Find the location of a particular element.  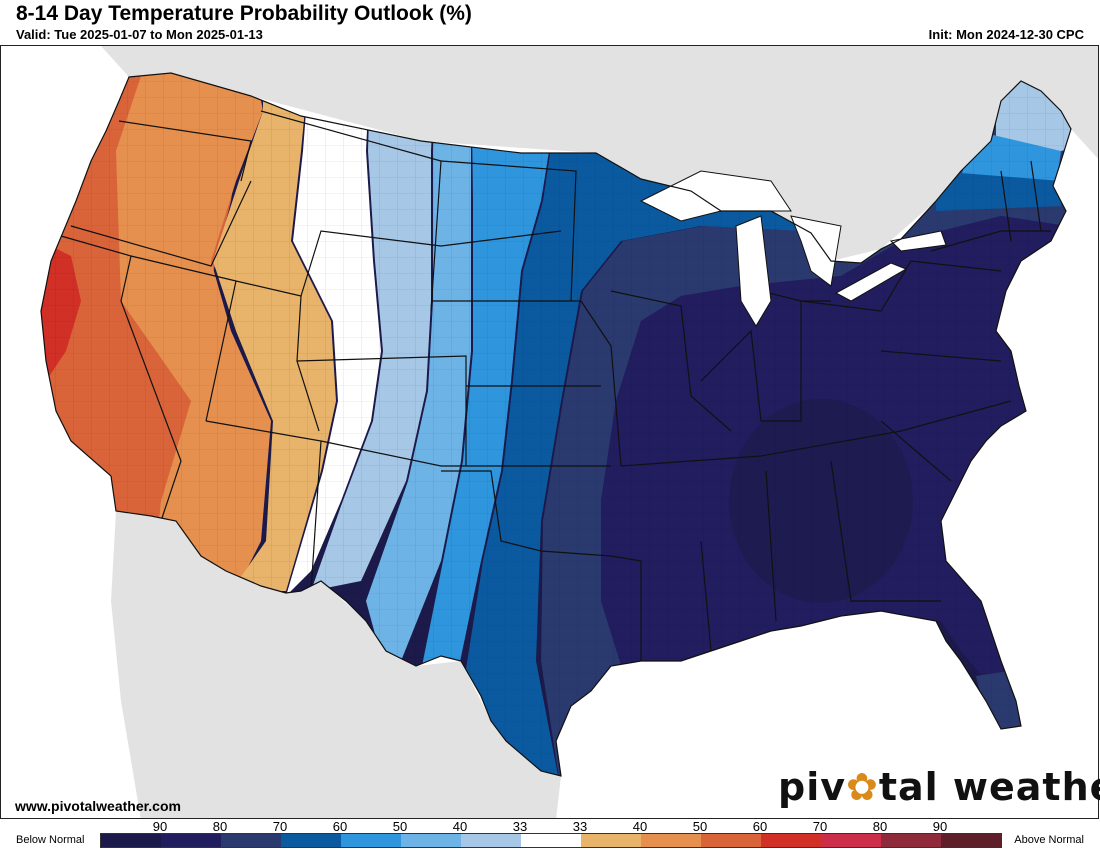

lake-superior is located at coordinates (715, 196).